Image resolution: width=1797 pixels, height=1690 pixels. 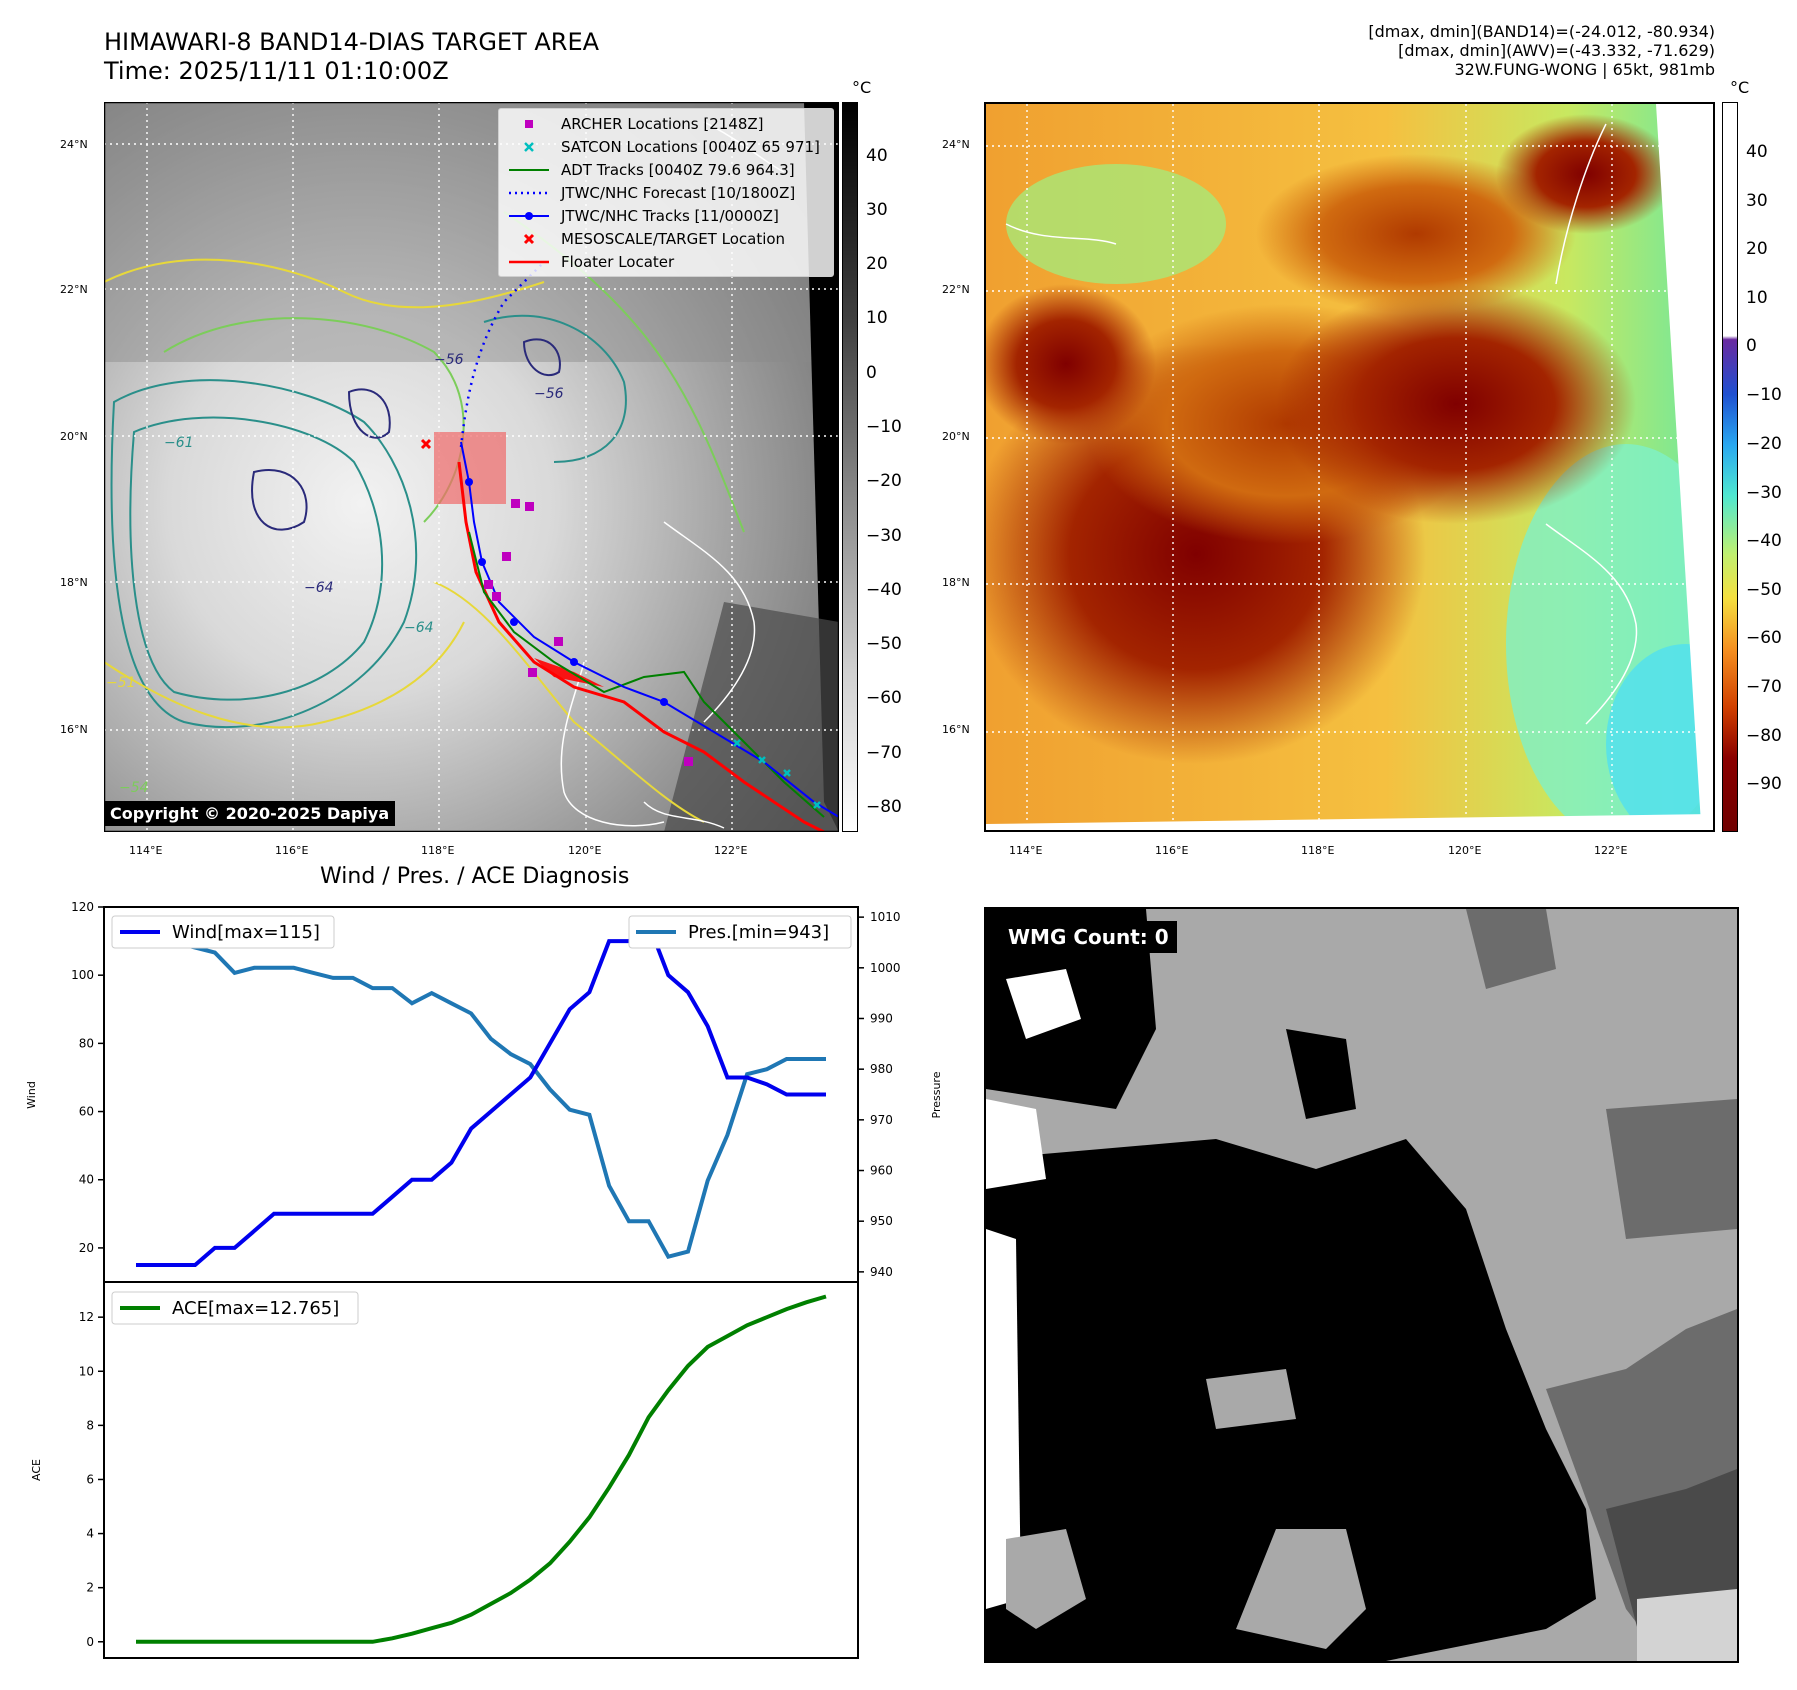 What do you see at coordinates (82, 975) in the screenshot?
I see `axis-tick-label: 100` at bounding box center [82, 975].